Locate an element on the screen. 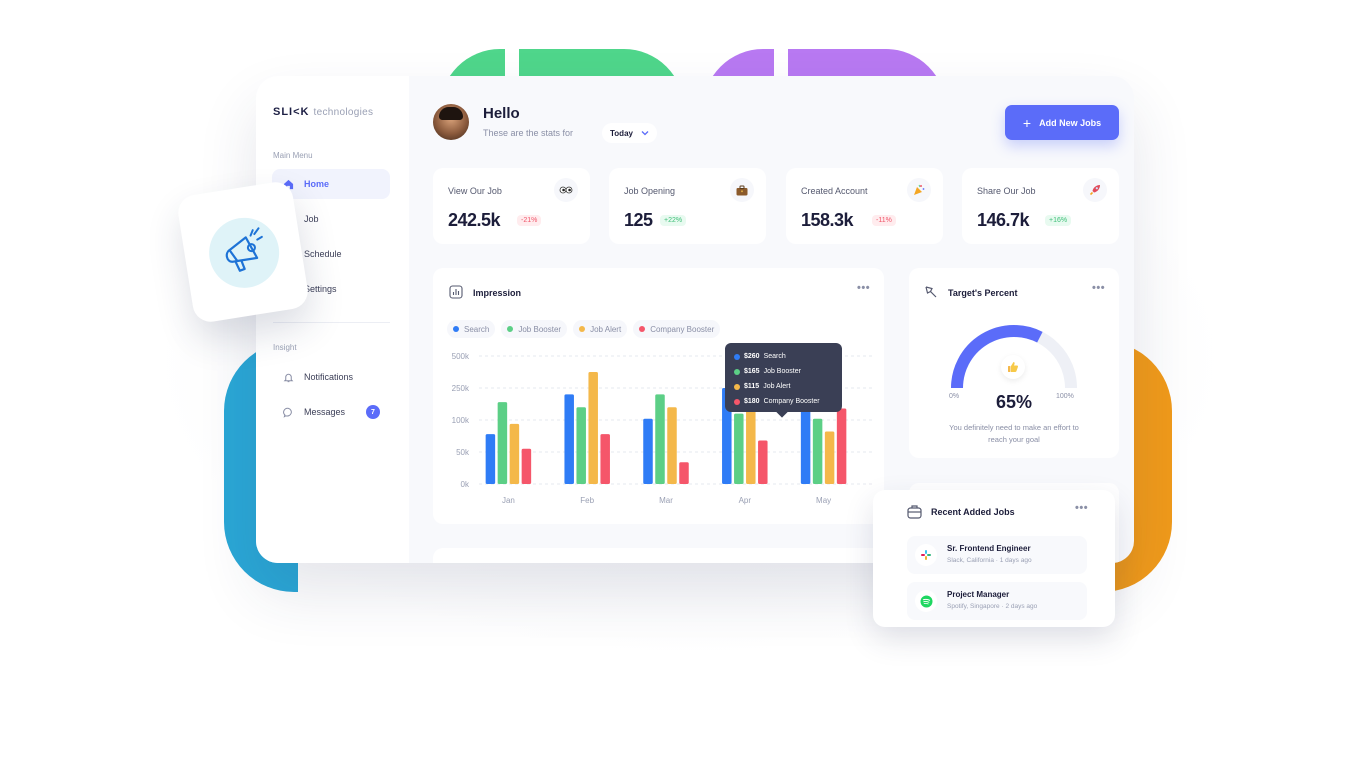  stat-title: Job Opening is located at coordinates (650, 191).